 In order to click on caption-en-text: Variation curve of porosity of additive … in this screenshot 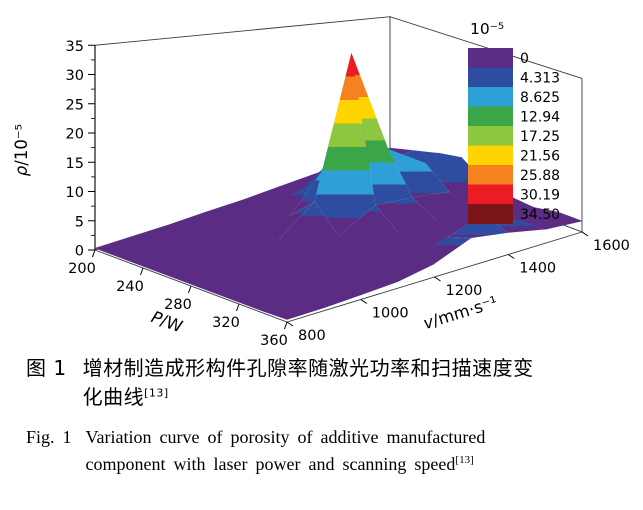, I will do `click(286, 451)`.